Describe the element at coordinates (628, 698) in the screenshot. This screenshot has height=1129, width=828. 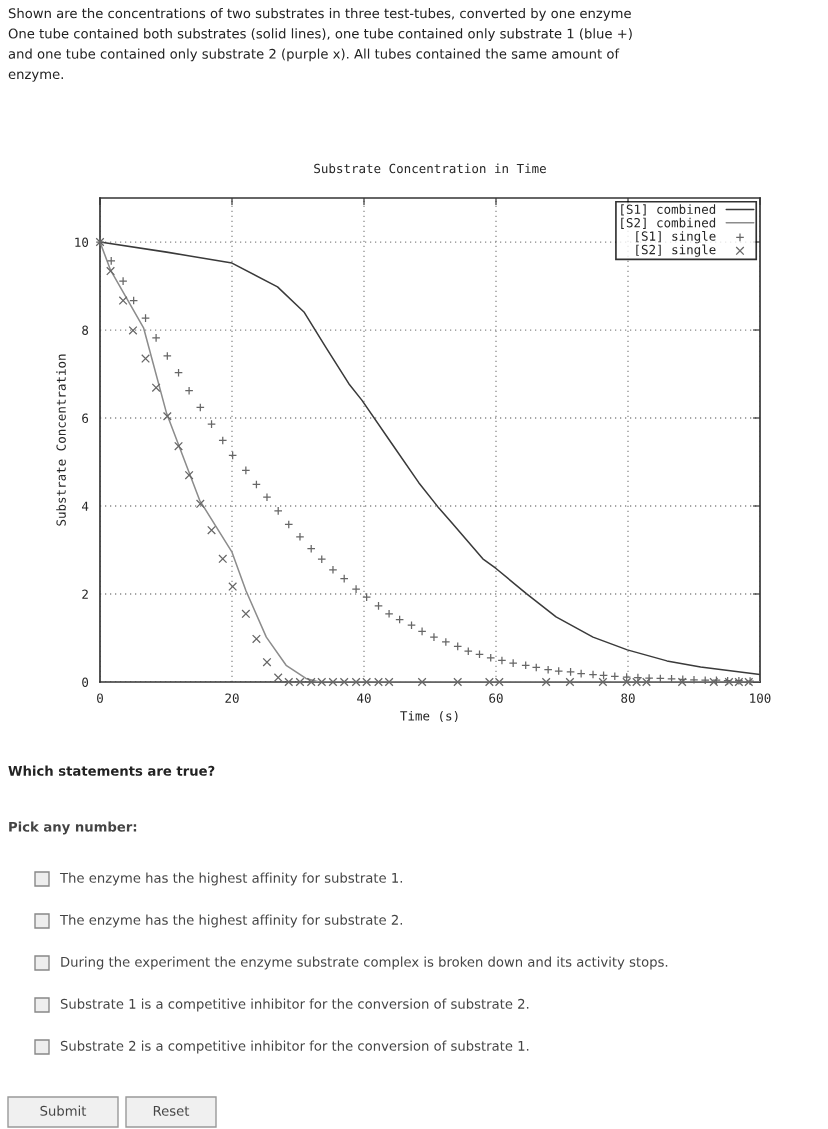
I see `x-tick-label: 80` at that location.